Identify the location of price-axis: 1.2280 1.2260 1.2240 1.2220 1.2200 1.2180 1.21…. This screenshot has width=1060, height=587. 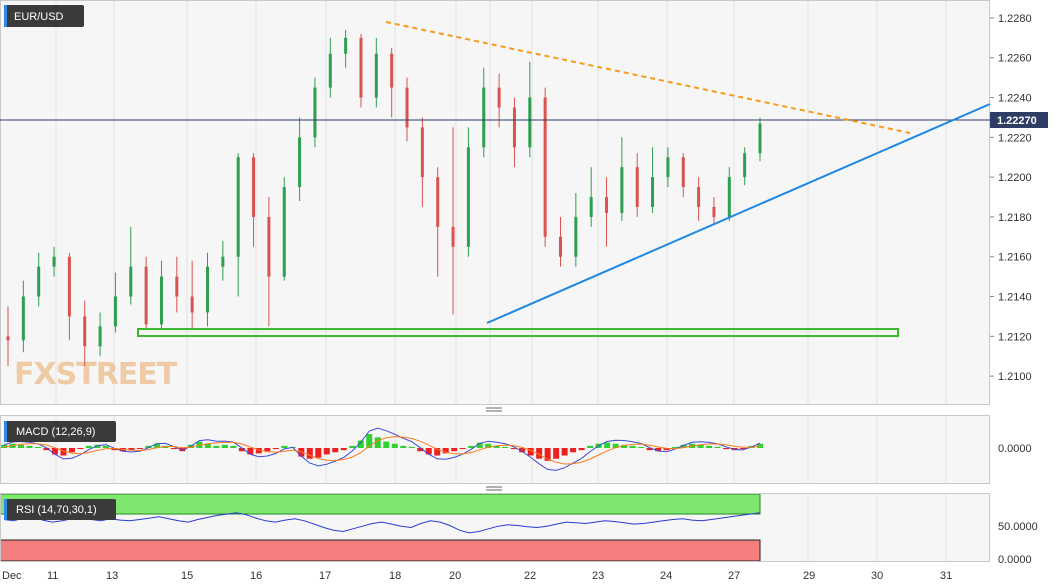
(1019, 198).